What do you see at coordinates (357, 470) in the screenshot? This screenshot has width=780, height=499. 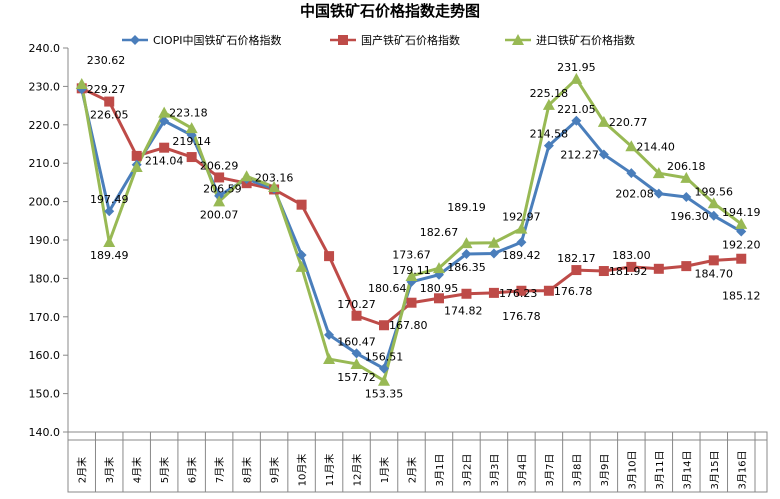 I see `x-tick-label: 12月末` at bounding box center [357, 470].